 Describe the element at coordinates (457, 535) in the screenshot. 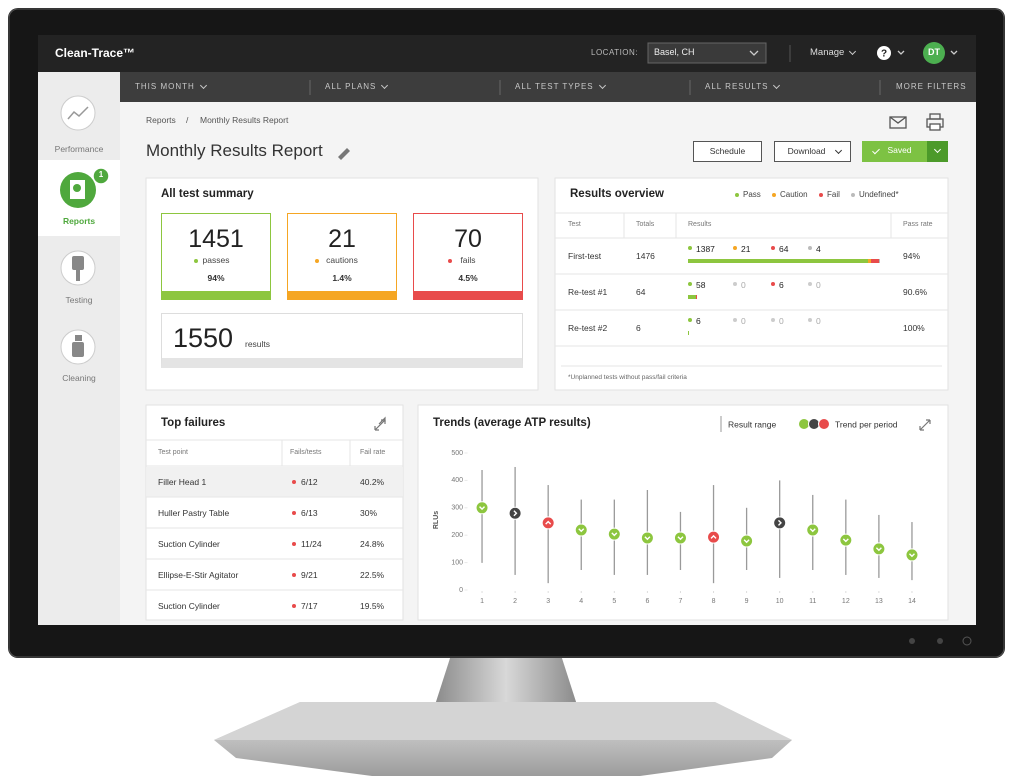

I see `y-tick-label: 200` at that location.